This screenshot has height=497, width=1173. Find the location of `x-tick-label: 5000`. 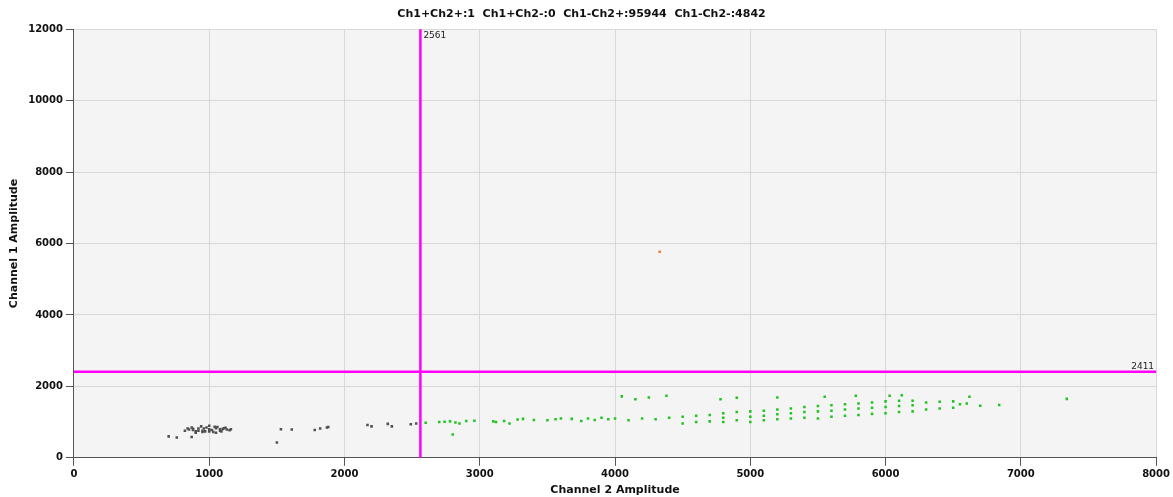

x-tick-label: 5000 is located at coordinates (750, 474).